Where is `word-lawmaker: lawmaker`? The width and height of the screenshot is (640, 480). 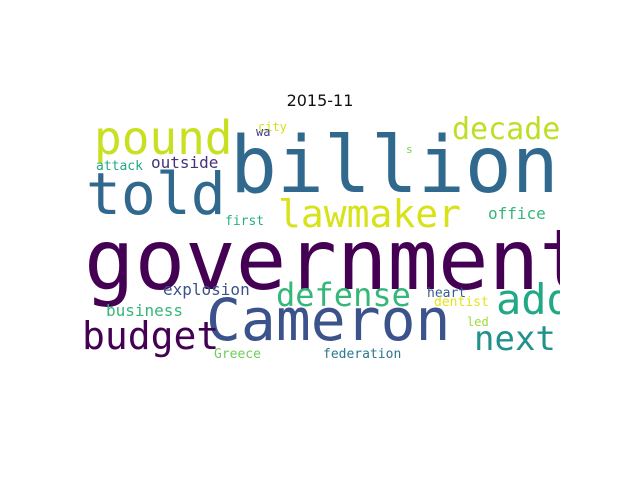
word-lawmaker: lawmaker is located at coordinates (370, 214).